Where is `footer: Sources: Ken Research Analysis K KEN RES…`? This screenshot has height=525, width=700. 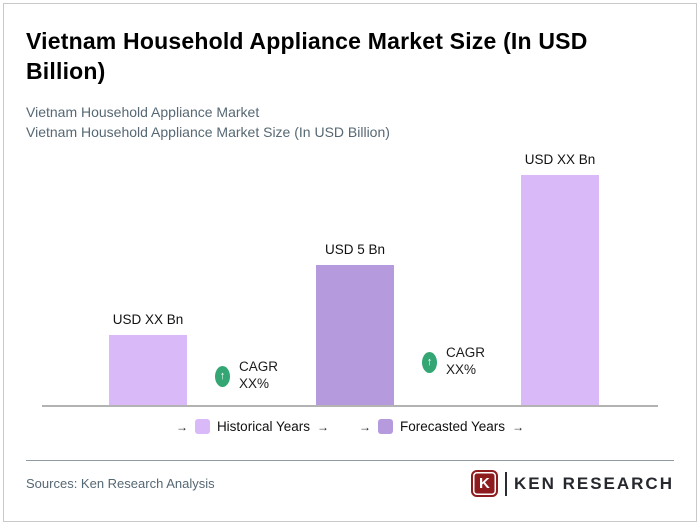 footer: Sources: Ken Research Analysis K KEN RES… is located at coordinates (350, 479).